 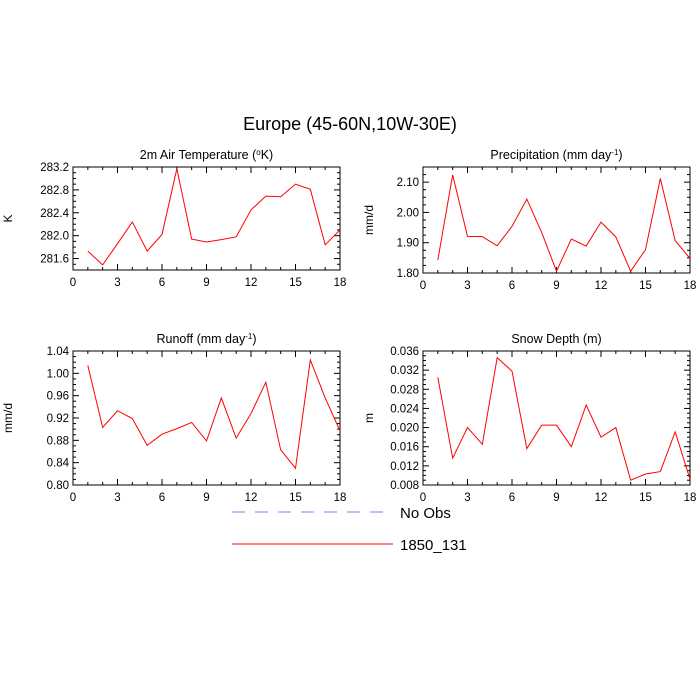 What do you see at coordinates (404, 448) in the screenshot?
I see `y-tick-label: 0.016` at bounding box center [404, 448].